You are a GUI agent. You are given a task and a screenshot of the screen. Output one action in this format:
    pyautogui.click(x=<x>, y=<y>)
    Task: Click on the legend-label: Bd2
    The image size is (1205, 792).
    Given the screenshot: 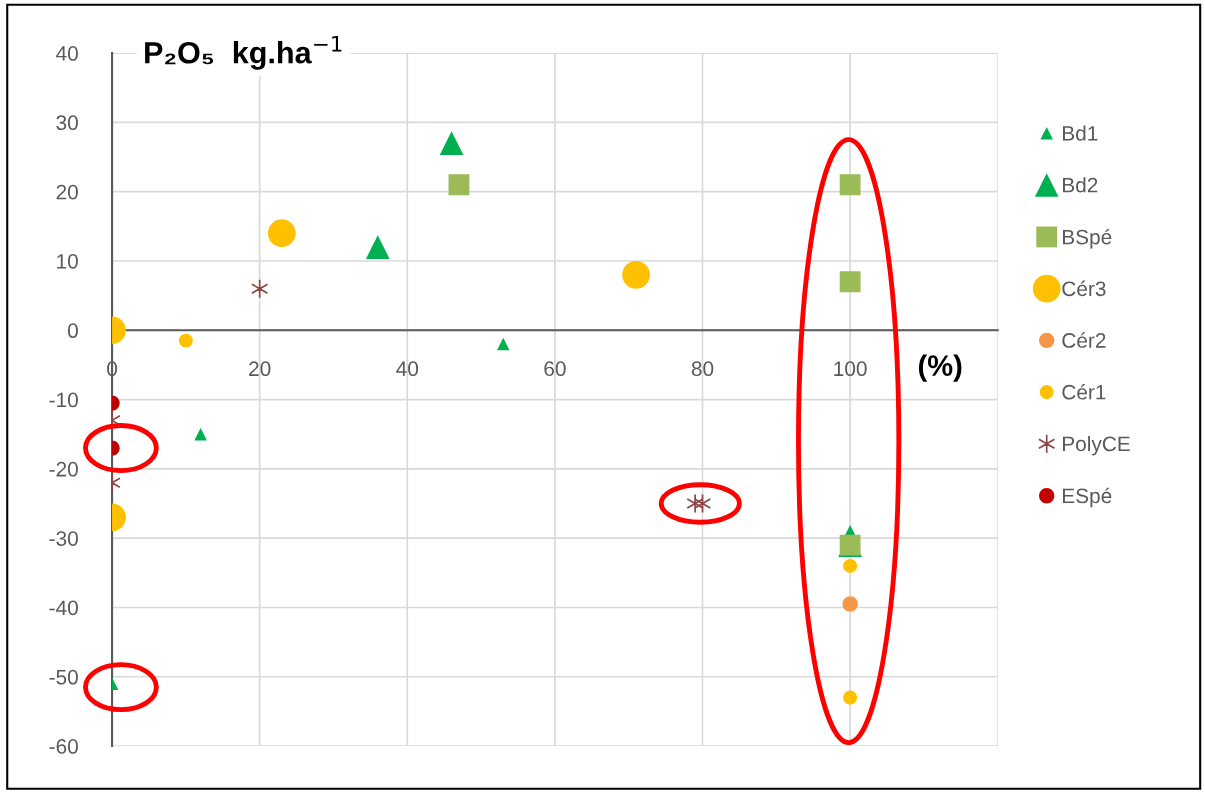 What is the action you would take?
    pyautogui.click(x=1080, y=185)
    